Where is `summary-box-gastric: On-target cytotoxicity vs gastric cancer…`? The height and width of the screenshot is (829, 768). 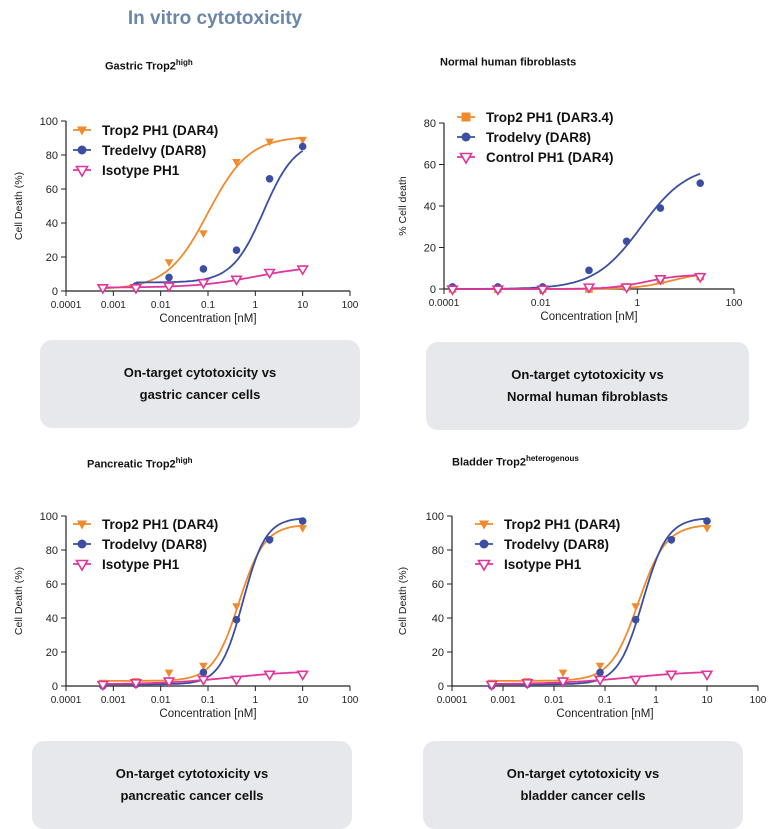
summary-box-gastric: On-target cytotoxicity vs gastric cancer… is located at coordinates (200, 384).